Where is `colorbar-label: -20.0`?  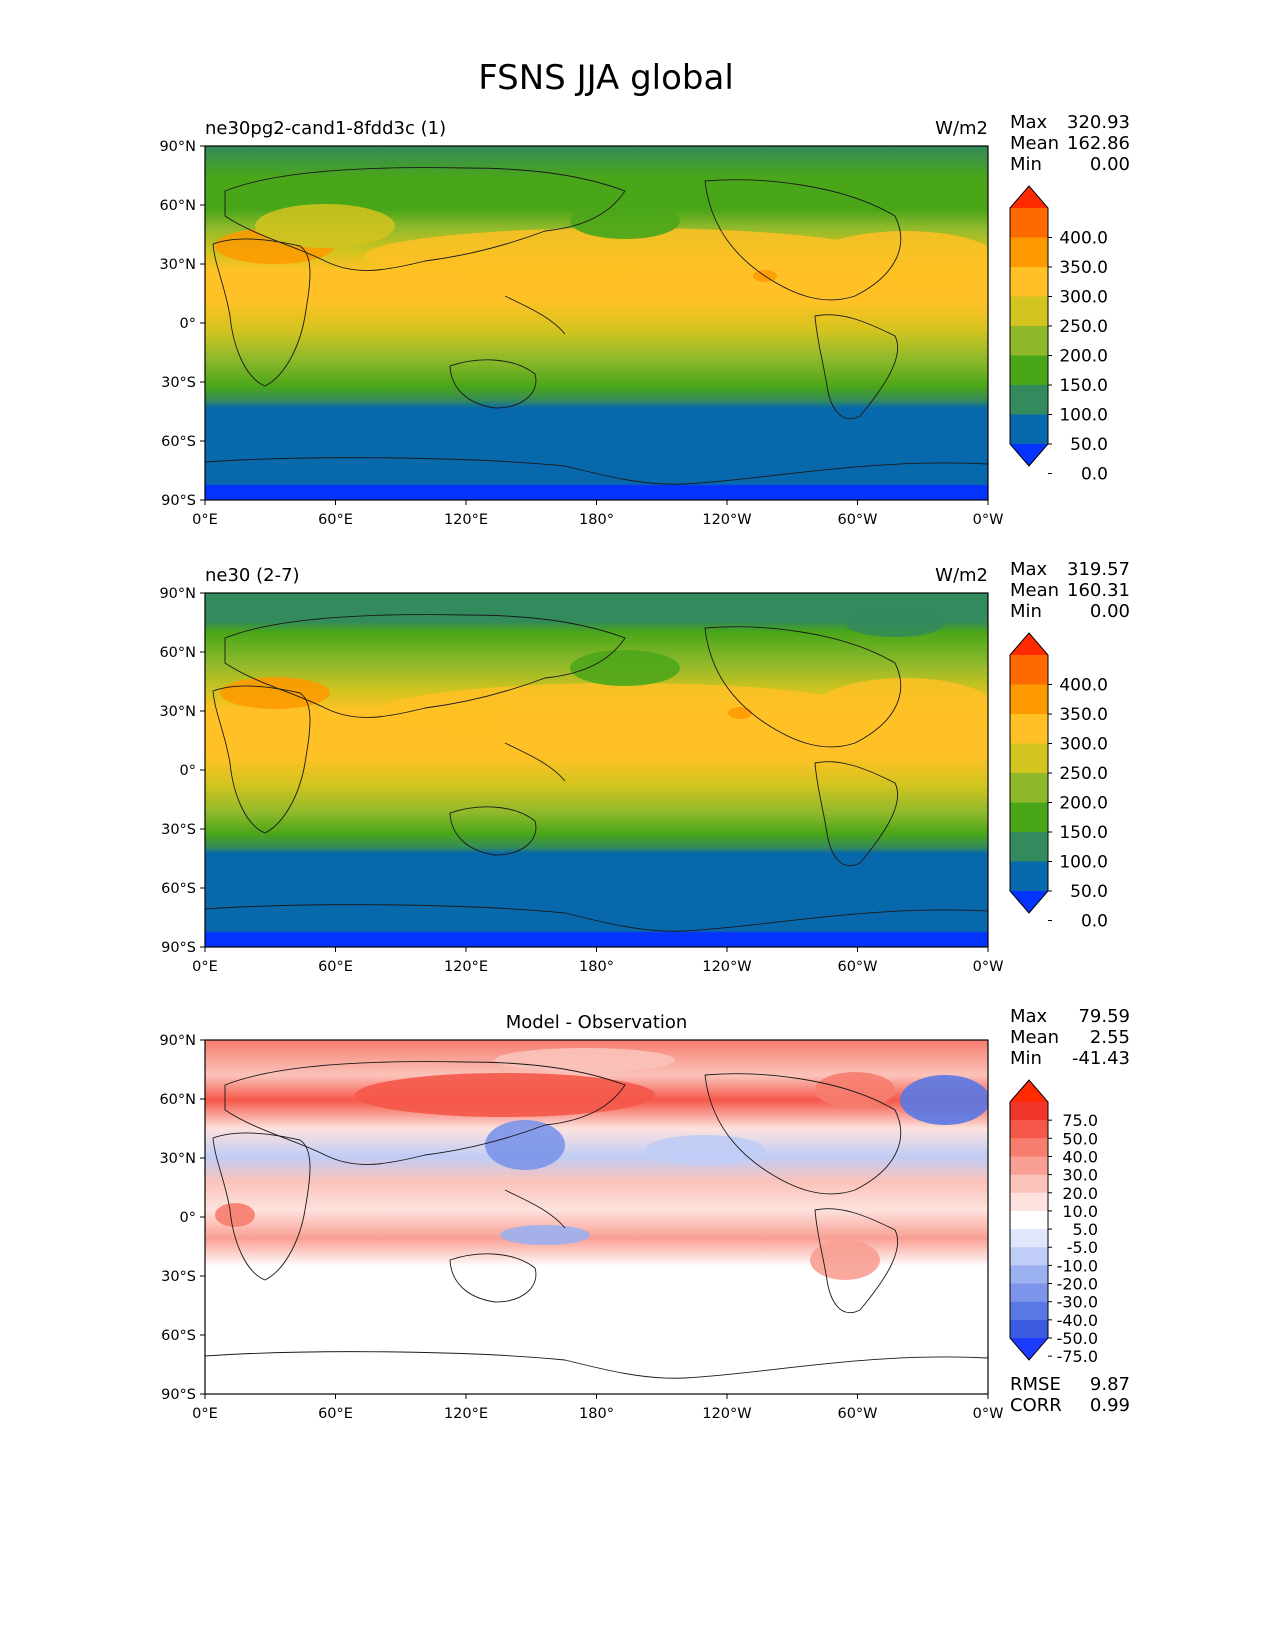
colorbar-label: -20.0 is located at coordinates (1077, 1284).